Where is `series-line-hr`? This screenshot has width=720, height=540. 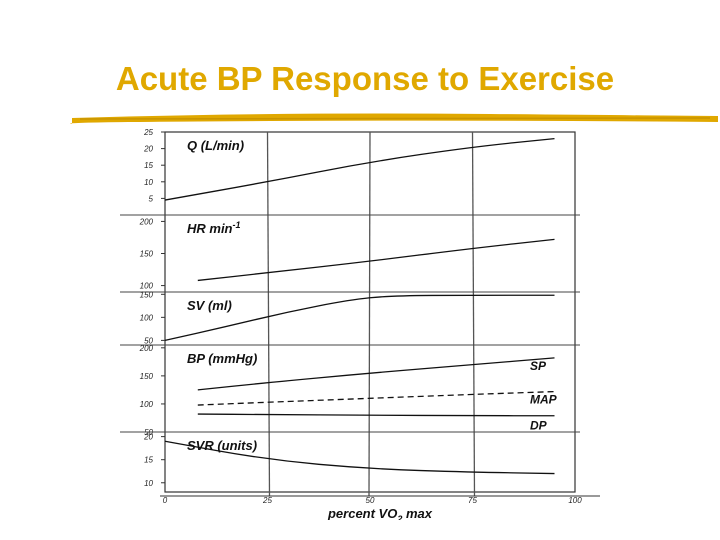 series-line-hr is located at coordinates (376, 260).